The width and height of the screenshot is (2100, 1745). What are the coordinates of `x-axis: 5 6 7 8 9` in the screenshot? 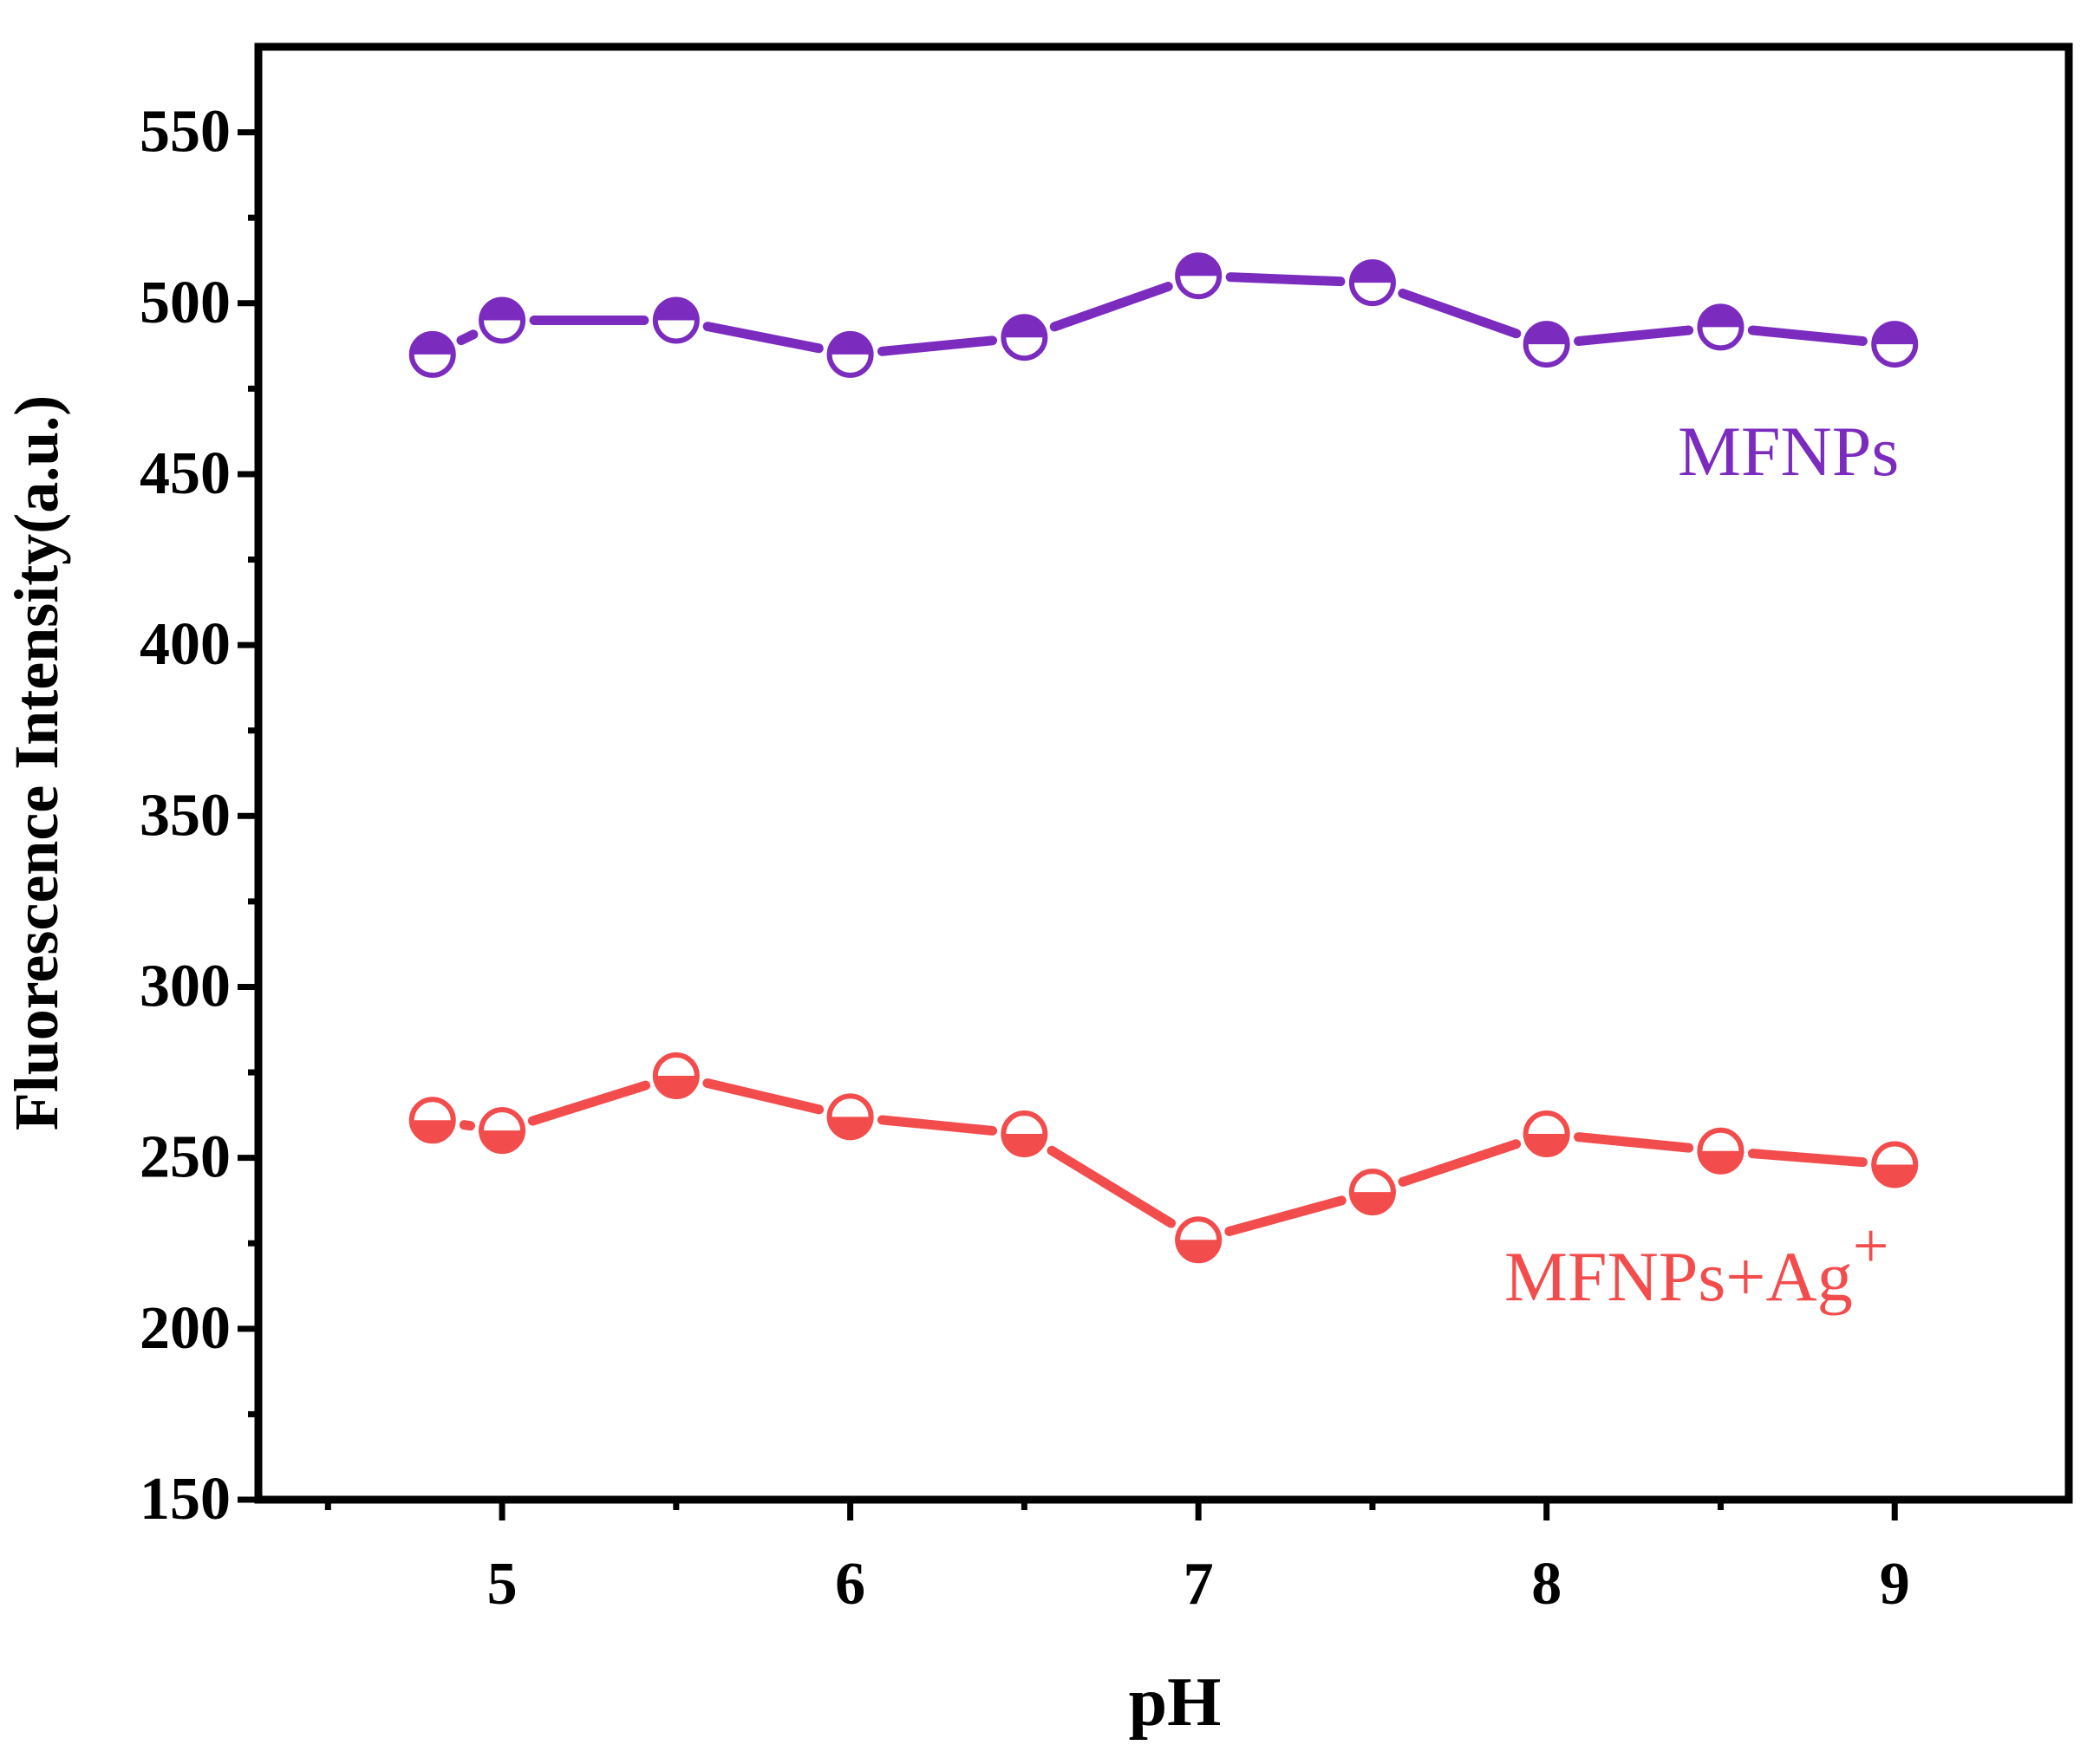 It's located at (1117, 1559).